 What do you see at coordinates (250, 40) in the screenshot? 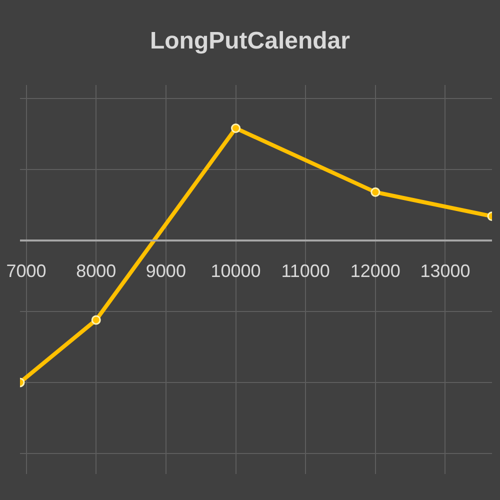
I see `chart-title: LongPutCalendar` at bounding box center [250, 40].